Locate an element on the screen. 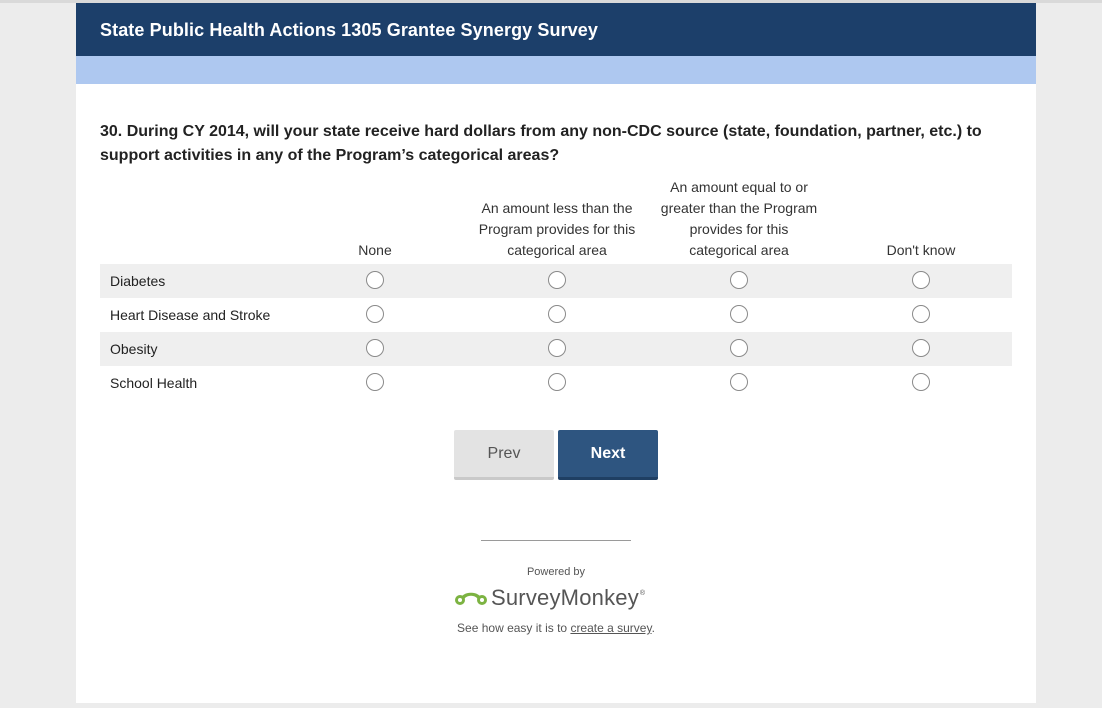 This screenshot has width=1102, height=708. surveymonkey-logo: SurveyMonkey ® is located at coordinates (559, 598).